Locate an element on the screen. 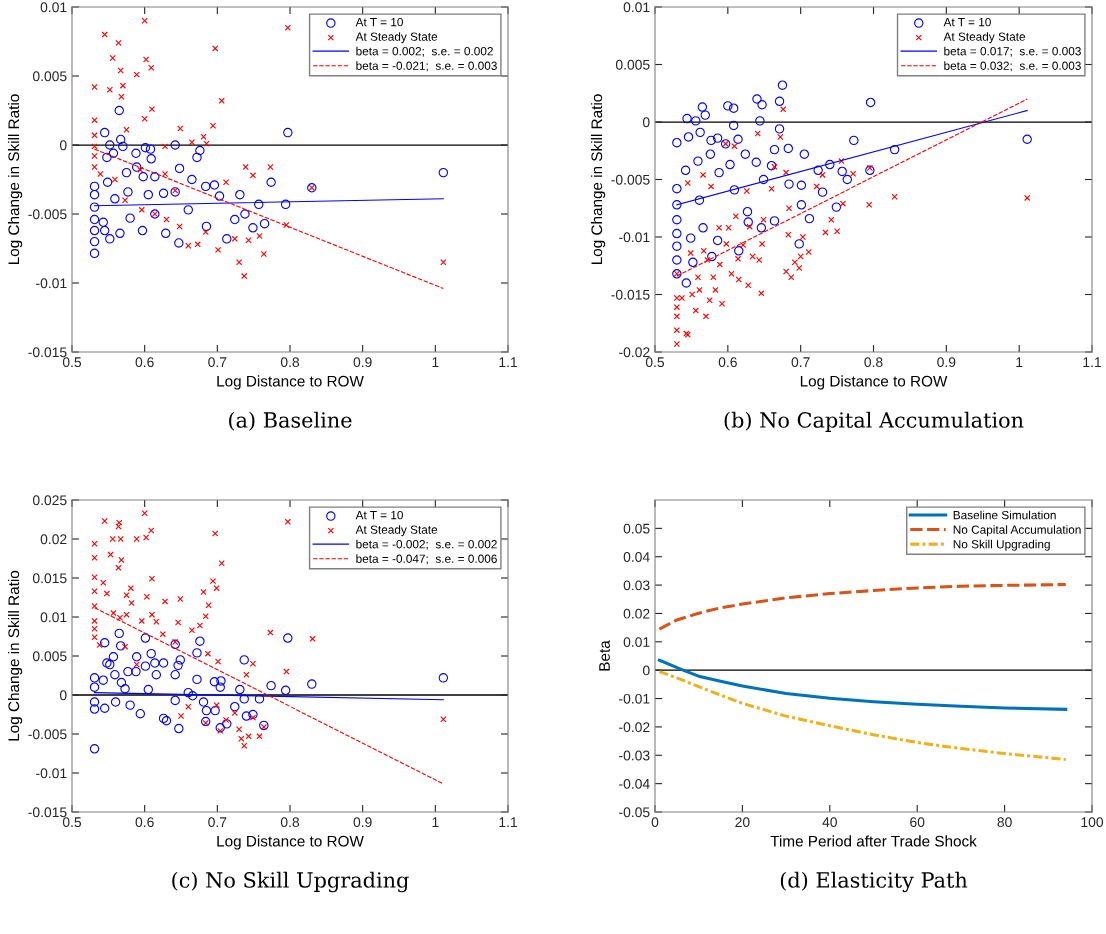 The height and width of the screenshot is (934, 1106). legend-label: beta = -0.002; s.e. = 0.002 is located at coordinates (426, 544).